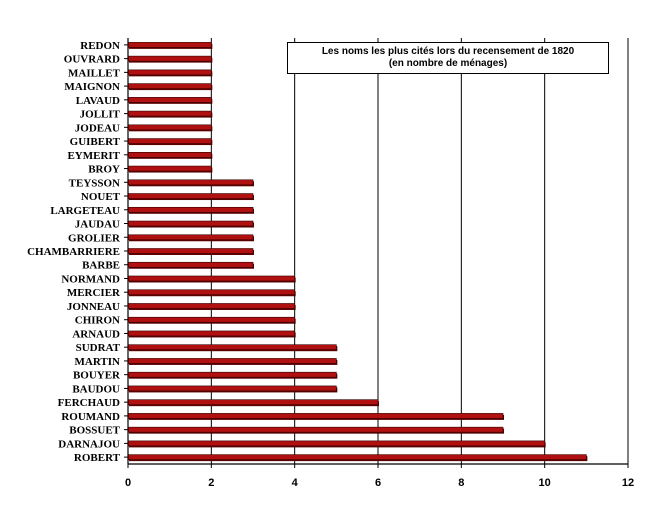 Image resolution: width=650 pixels, height=510 pixels. What do you see at coordinates (190, 264) in the screenshot?
I see `bar-barbe` at bounding box center [190, 264].